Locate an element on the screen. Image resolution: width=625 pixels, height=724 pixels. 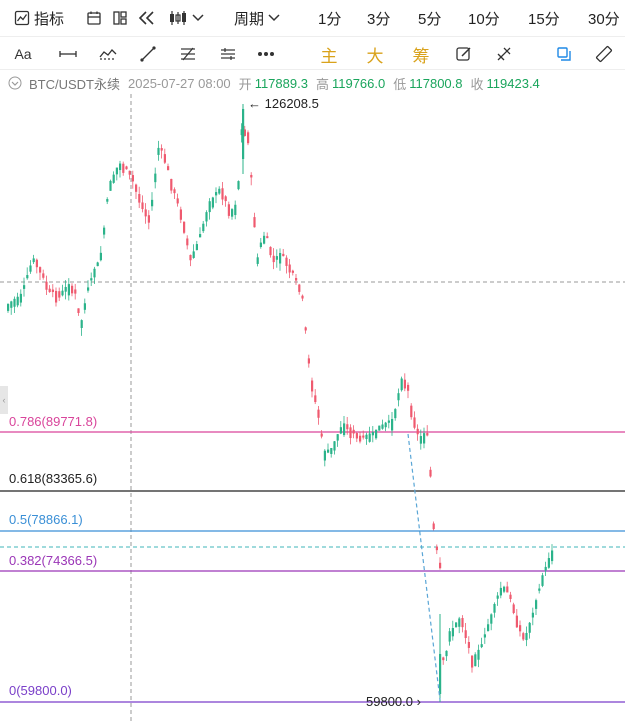
text-tool-button: Aa is located at coordinates (23, 54).